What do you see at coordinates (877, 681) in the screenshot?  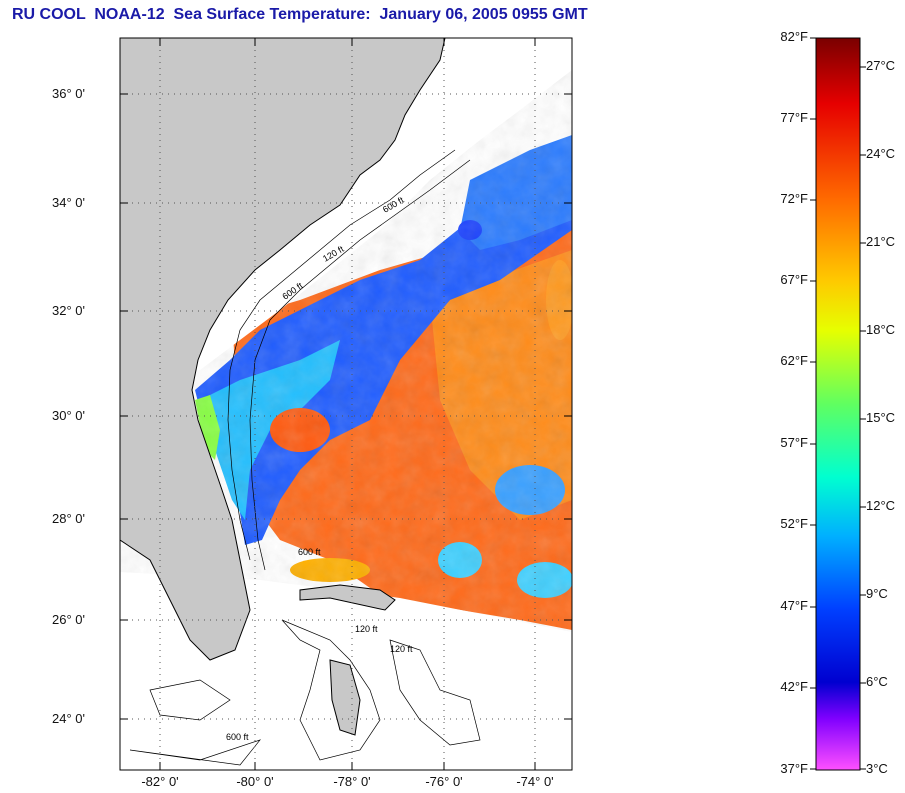 I see `colorbar-label-c: 6°C` at bounding box center [877, 681].